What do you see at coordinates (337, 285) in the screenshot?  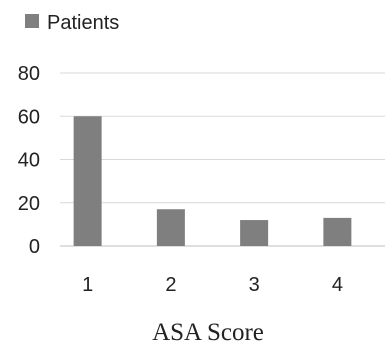 I see `x-tick-label: 4` at bounding box center [337, 285].